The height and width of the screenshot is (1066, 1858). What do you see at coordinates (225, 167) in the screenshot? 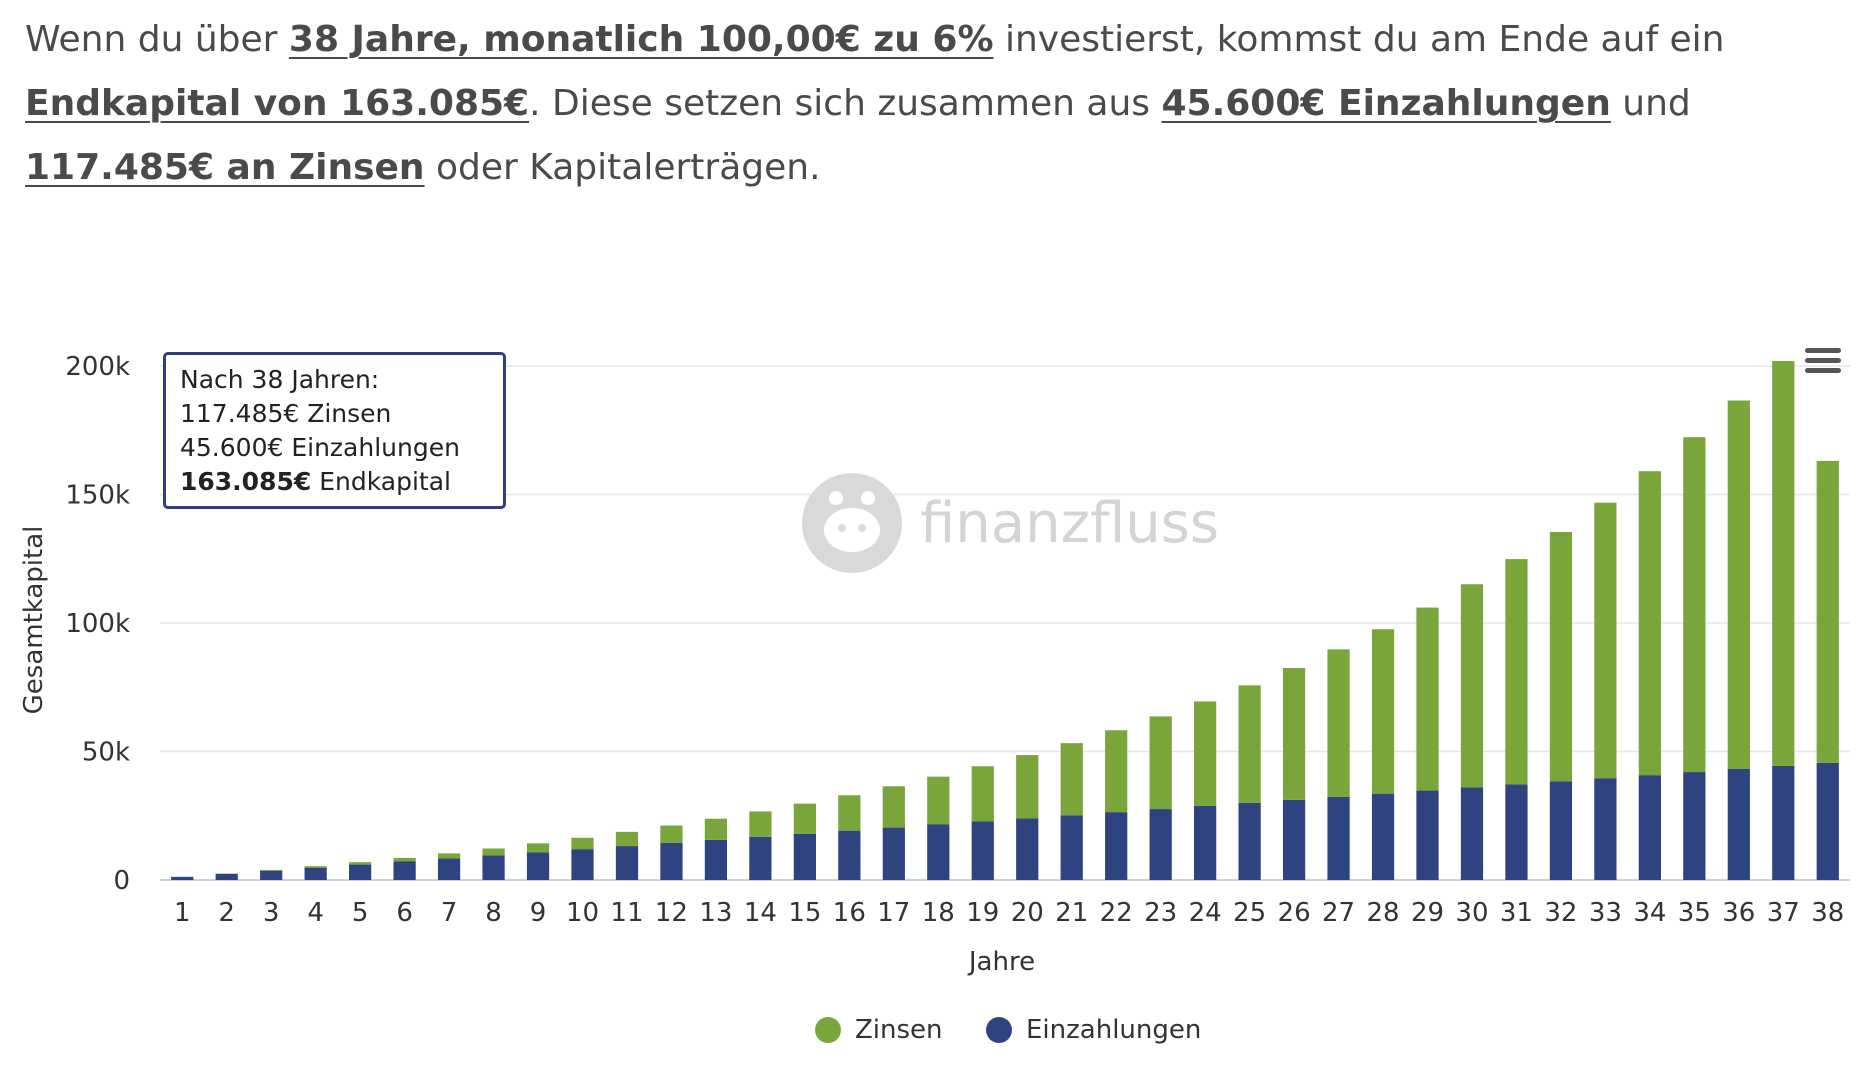
I see `summary-link-zinsen: 117.485€ an Zinsen` at bounding box center [225, 167].